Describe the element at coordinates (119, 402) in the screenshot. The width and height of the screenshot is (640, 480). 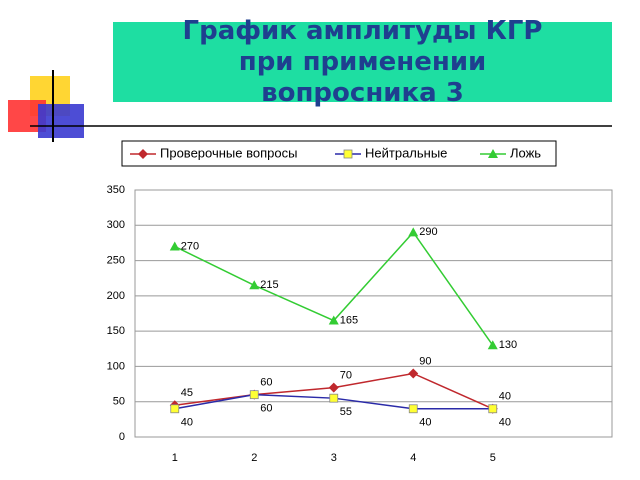
I see `y-tick-label: 50` at that location.